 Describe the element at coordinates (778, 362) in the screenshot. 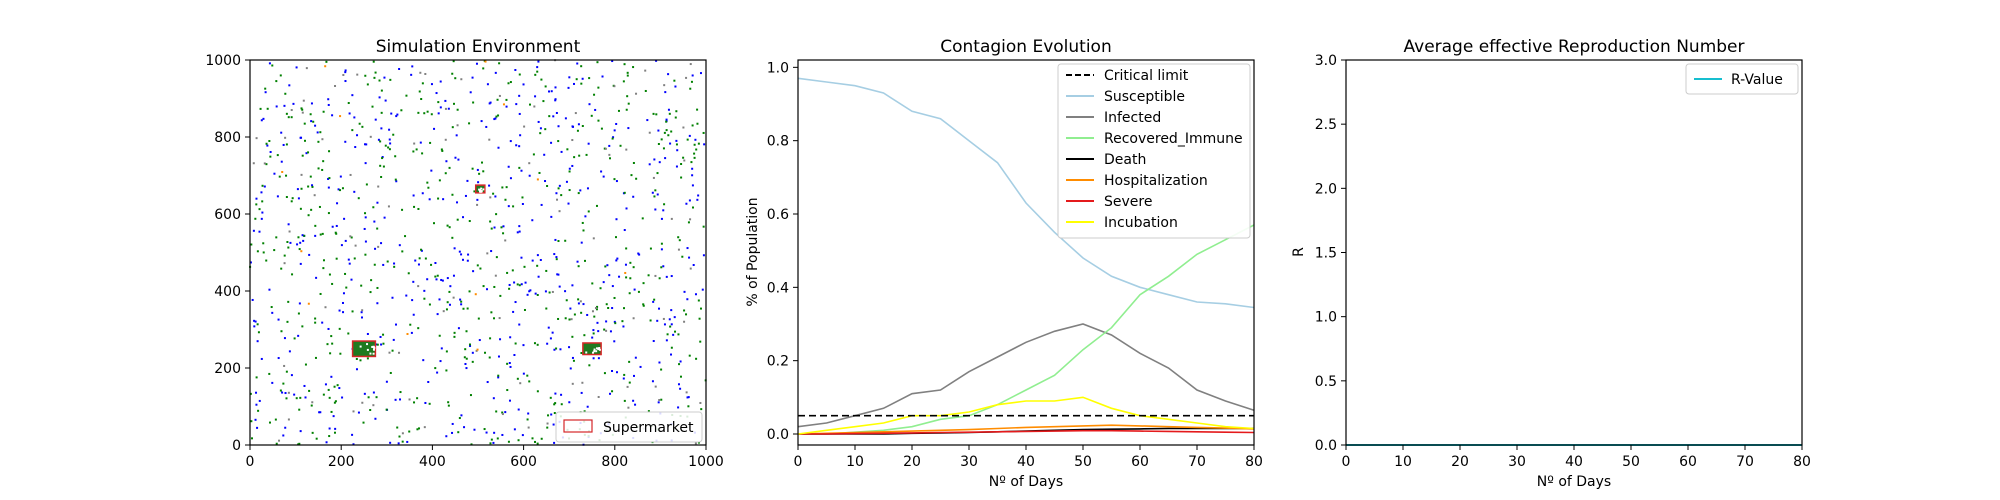

I see `y-tick-label: 0.2` at that location.